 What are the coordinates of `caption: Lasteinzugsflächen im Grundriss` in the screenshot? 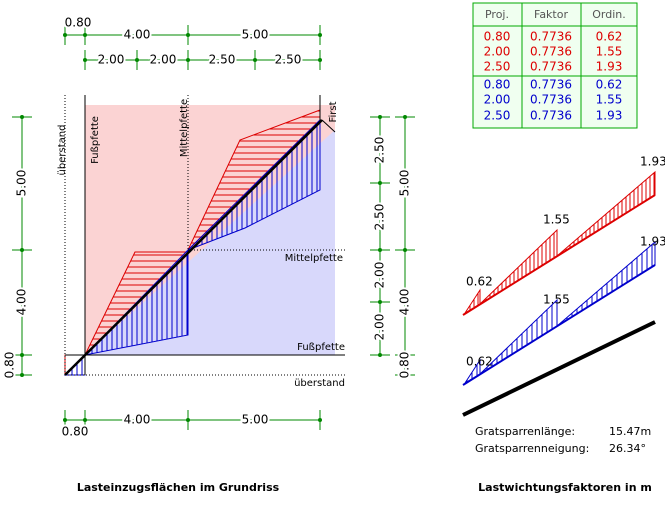 It's located at (178, 487).